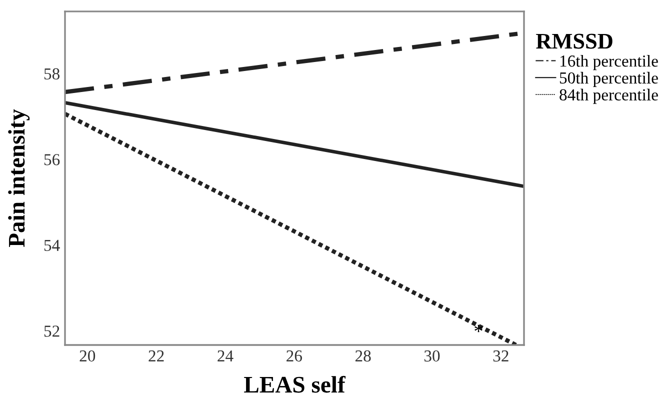 This screenshot has width=659, height=405. I want to click on legend-label: 84th percentile, so click(609, 96).